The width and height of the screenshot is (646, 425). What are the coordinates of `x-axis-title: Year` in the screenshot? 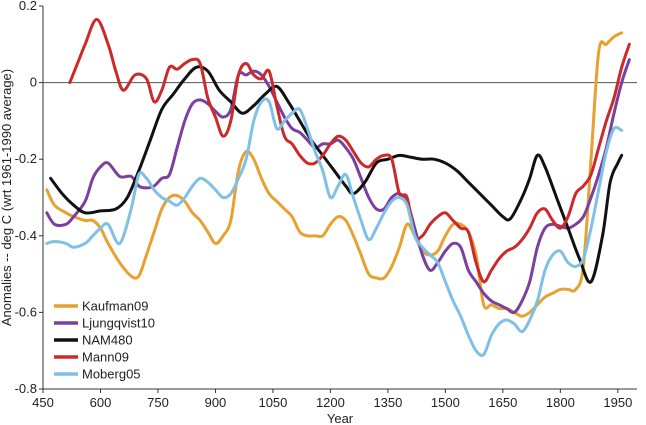 It's located at (340, 418).